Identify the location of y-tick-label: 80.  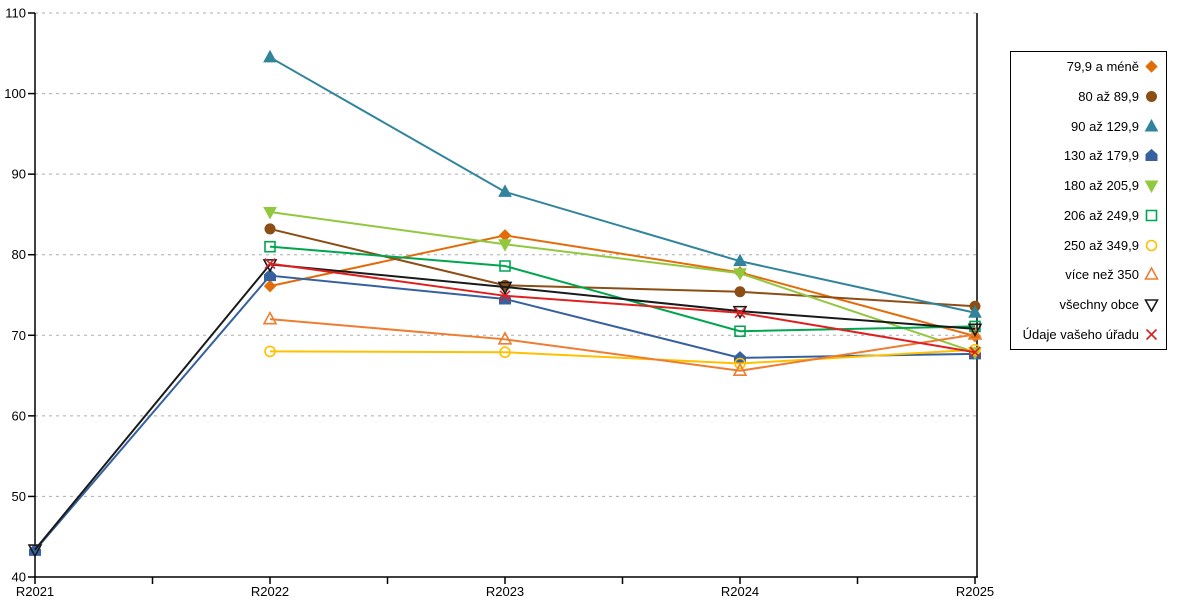
(19, 254).